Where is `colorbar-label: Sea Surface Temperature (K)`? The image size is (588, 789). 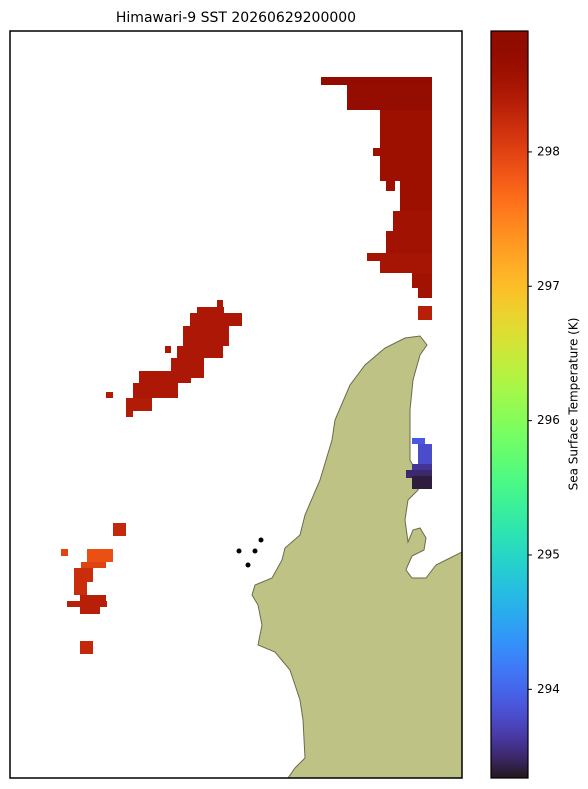 colorbar-label: Sea Surface Temperature (K) is located at coordinates (574, 404).